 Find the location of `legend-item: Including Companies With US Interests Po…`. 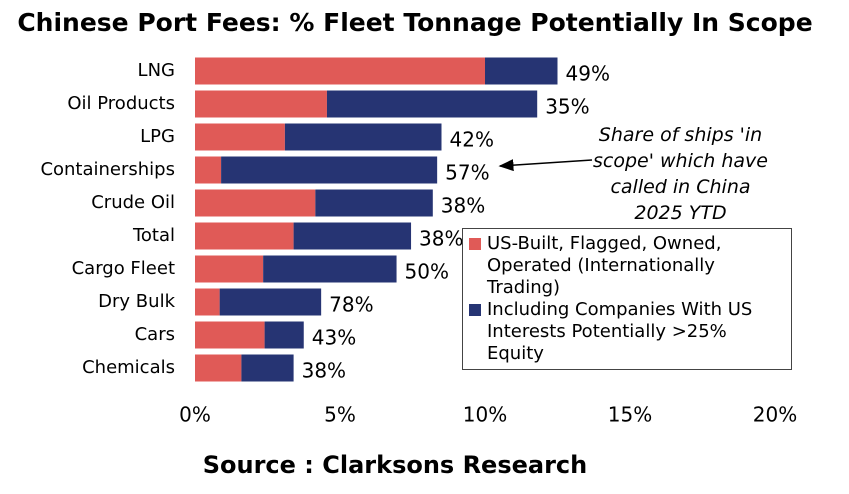

legend-item: Including Companies With US Interests Po… is located at coordinates (627, 332).